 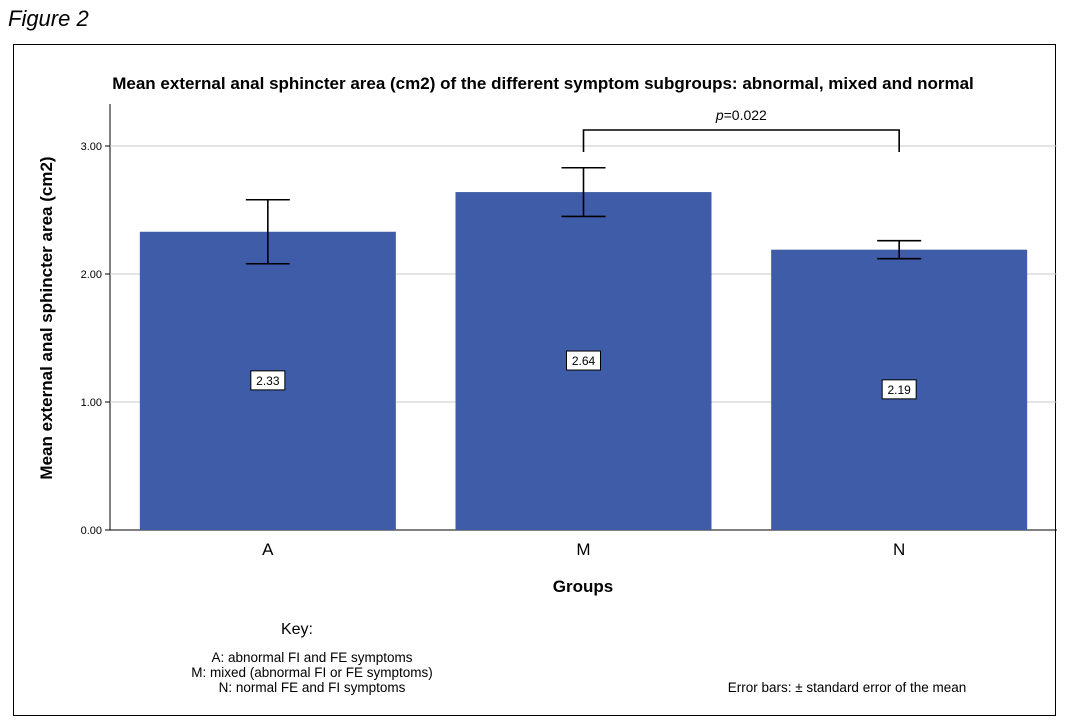 What do you see at coordinates (91, 531) in the screenshot?
I see `y-tick-label: 0.00` at bounding box center [91, 531].